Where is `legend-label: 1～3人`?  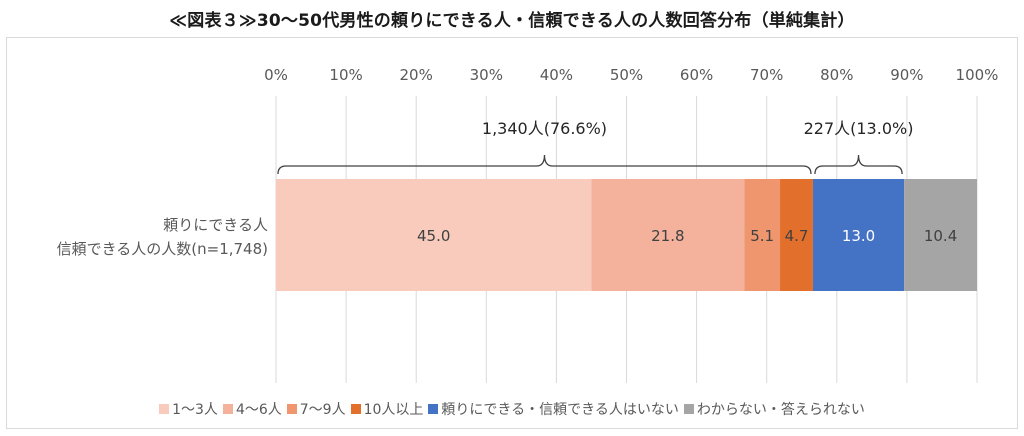 legend-label: 1～3人 is located at coordinates (195, 410).